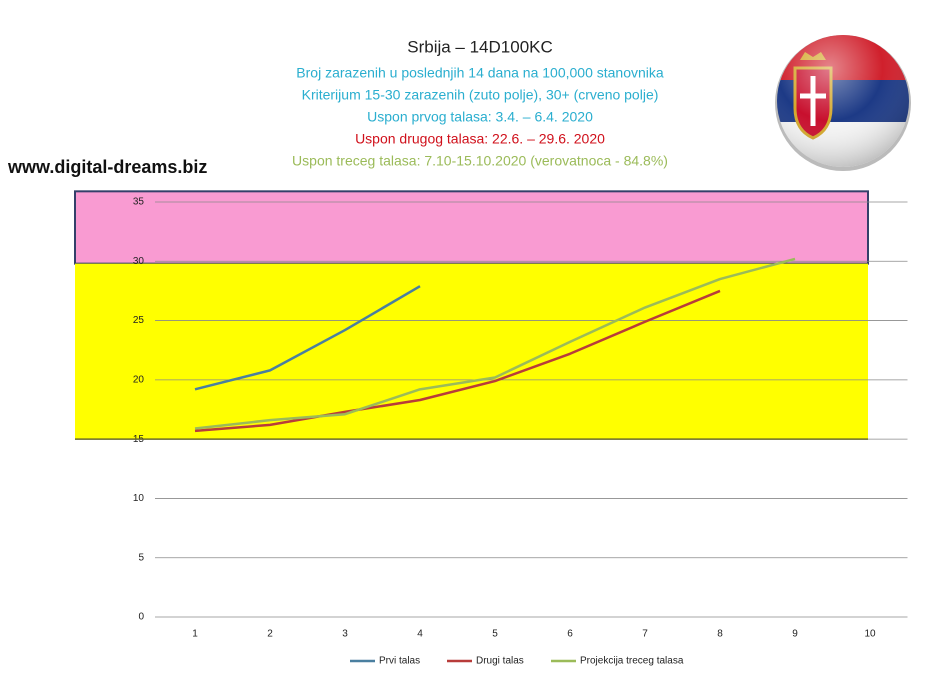 This screenshot has width=940, height=688. I want to click on x-tick-label: 9, so click(795, 634).